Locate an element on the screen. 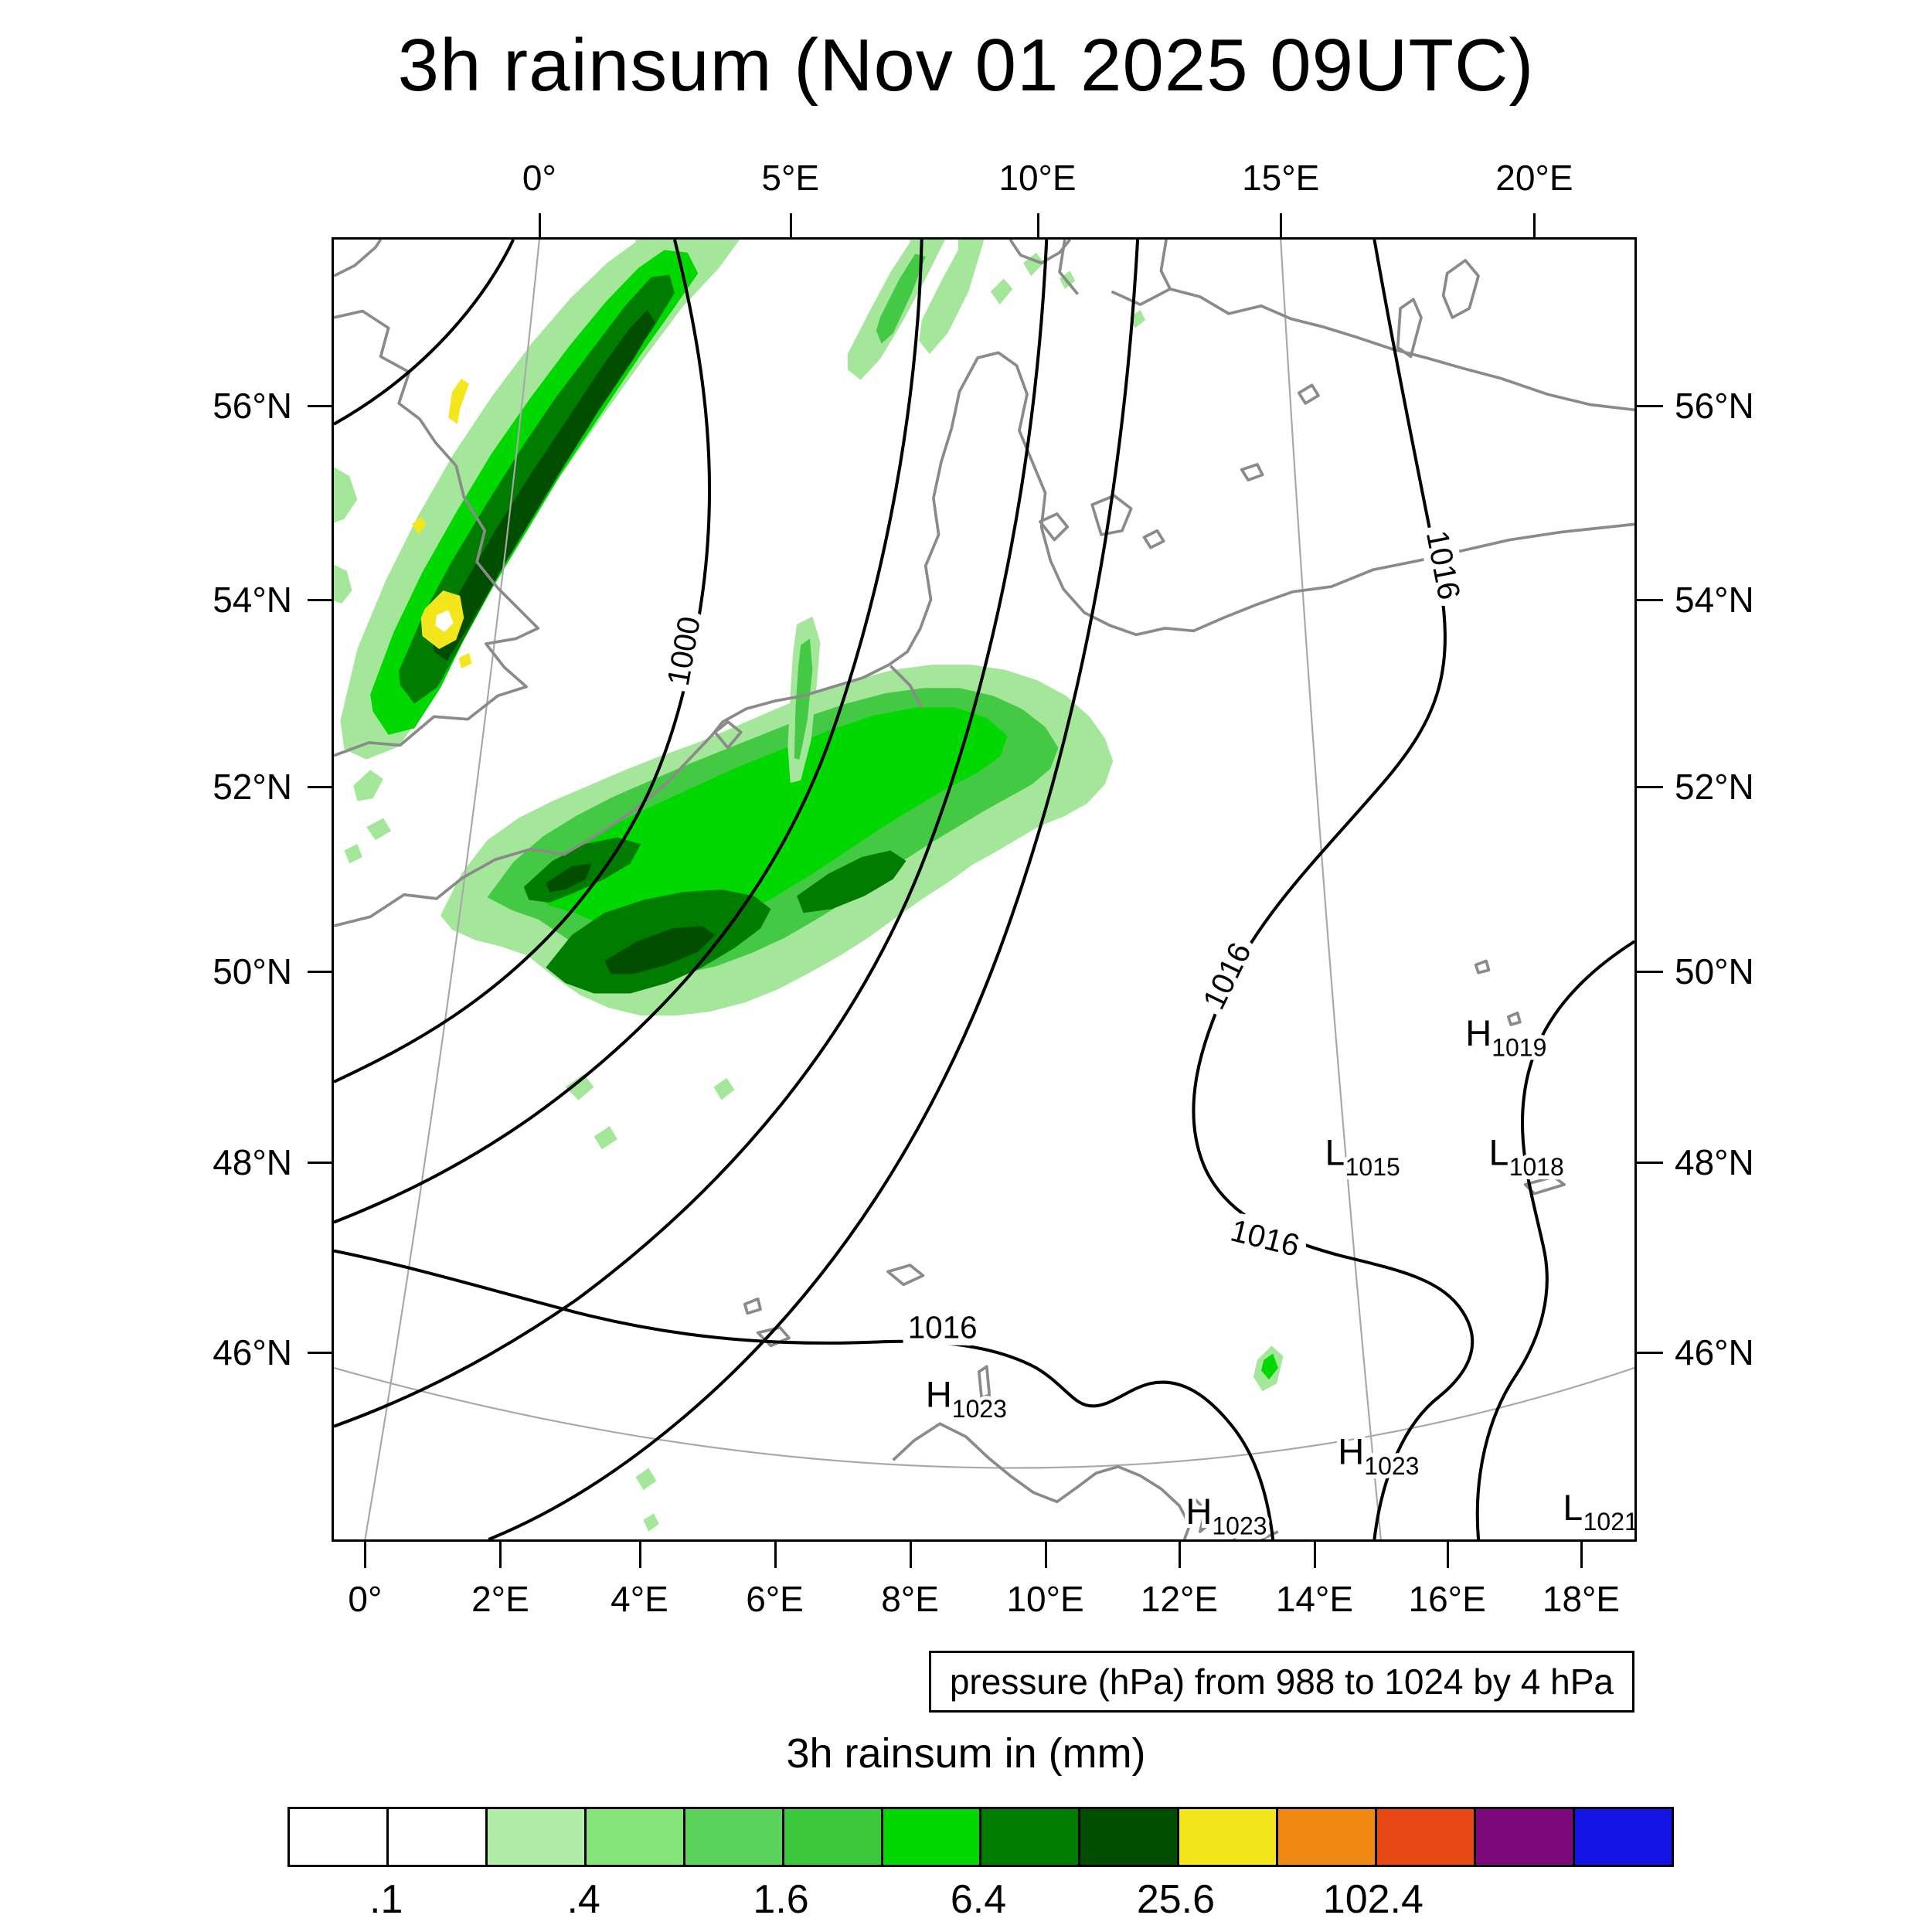 The width and height of the screenshot is (1932, 1932). pressure-center-l: L1018 is located at coordinates (1526, 1156).